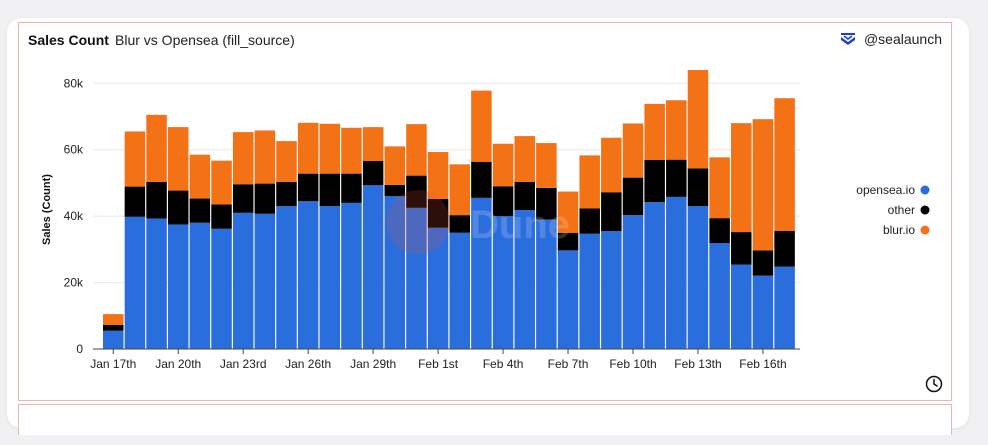 This screenshot has height=445, width=988. I want to click on brand: @sealaunch, so click(891, 39).